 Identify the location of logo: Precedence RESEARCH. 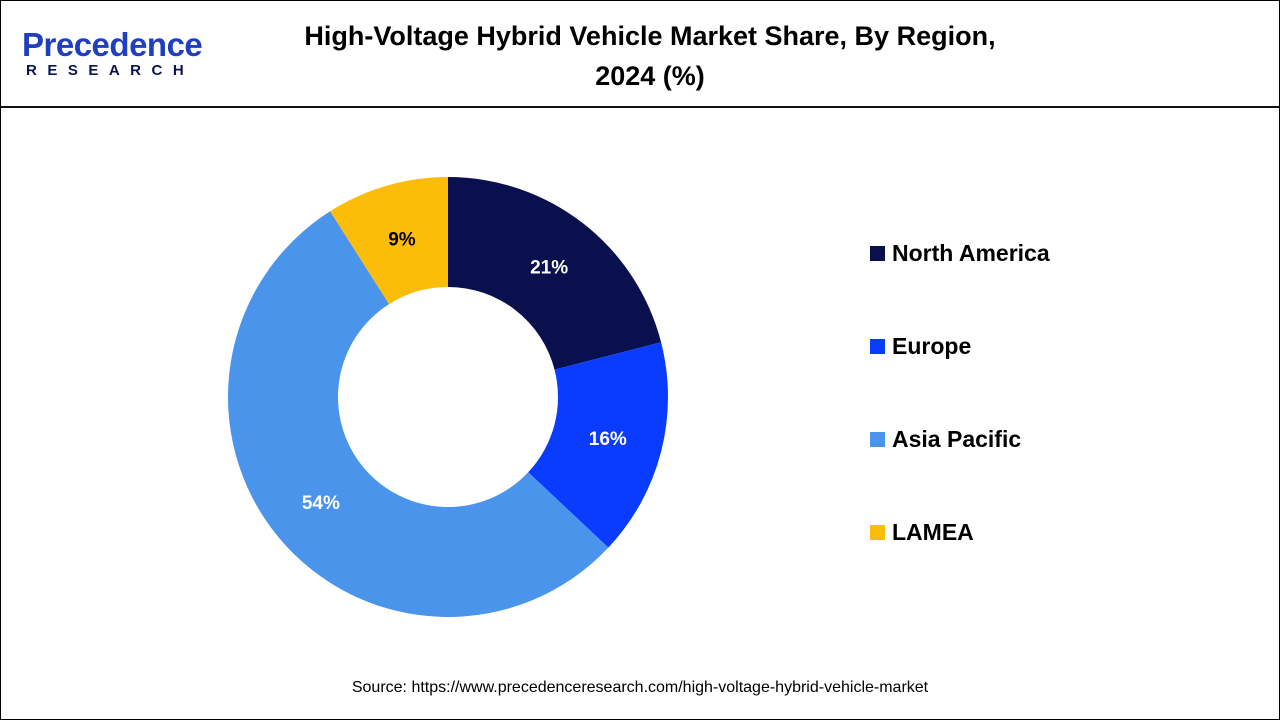
(112, 53).